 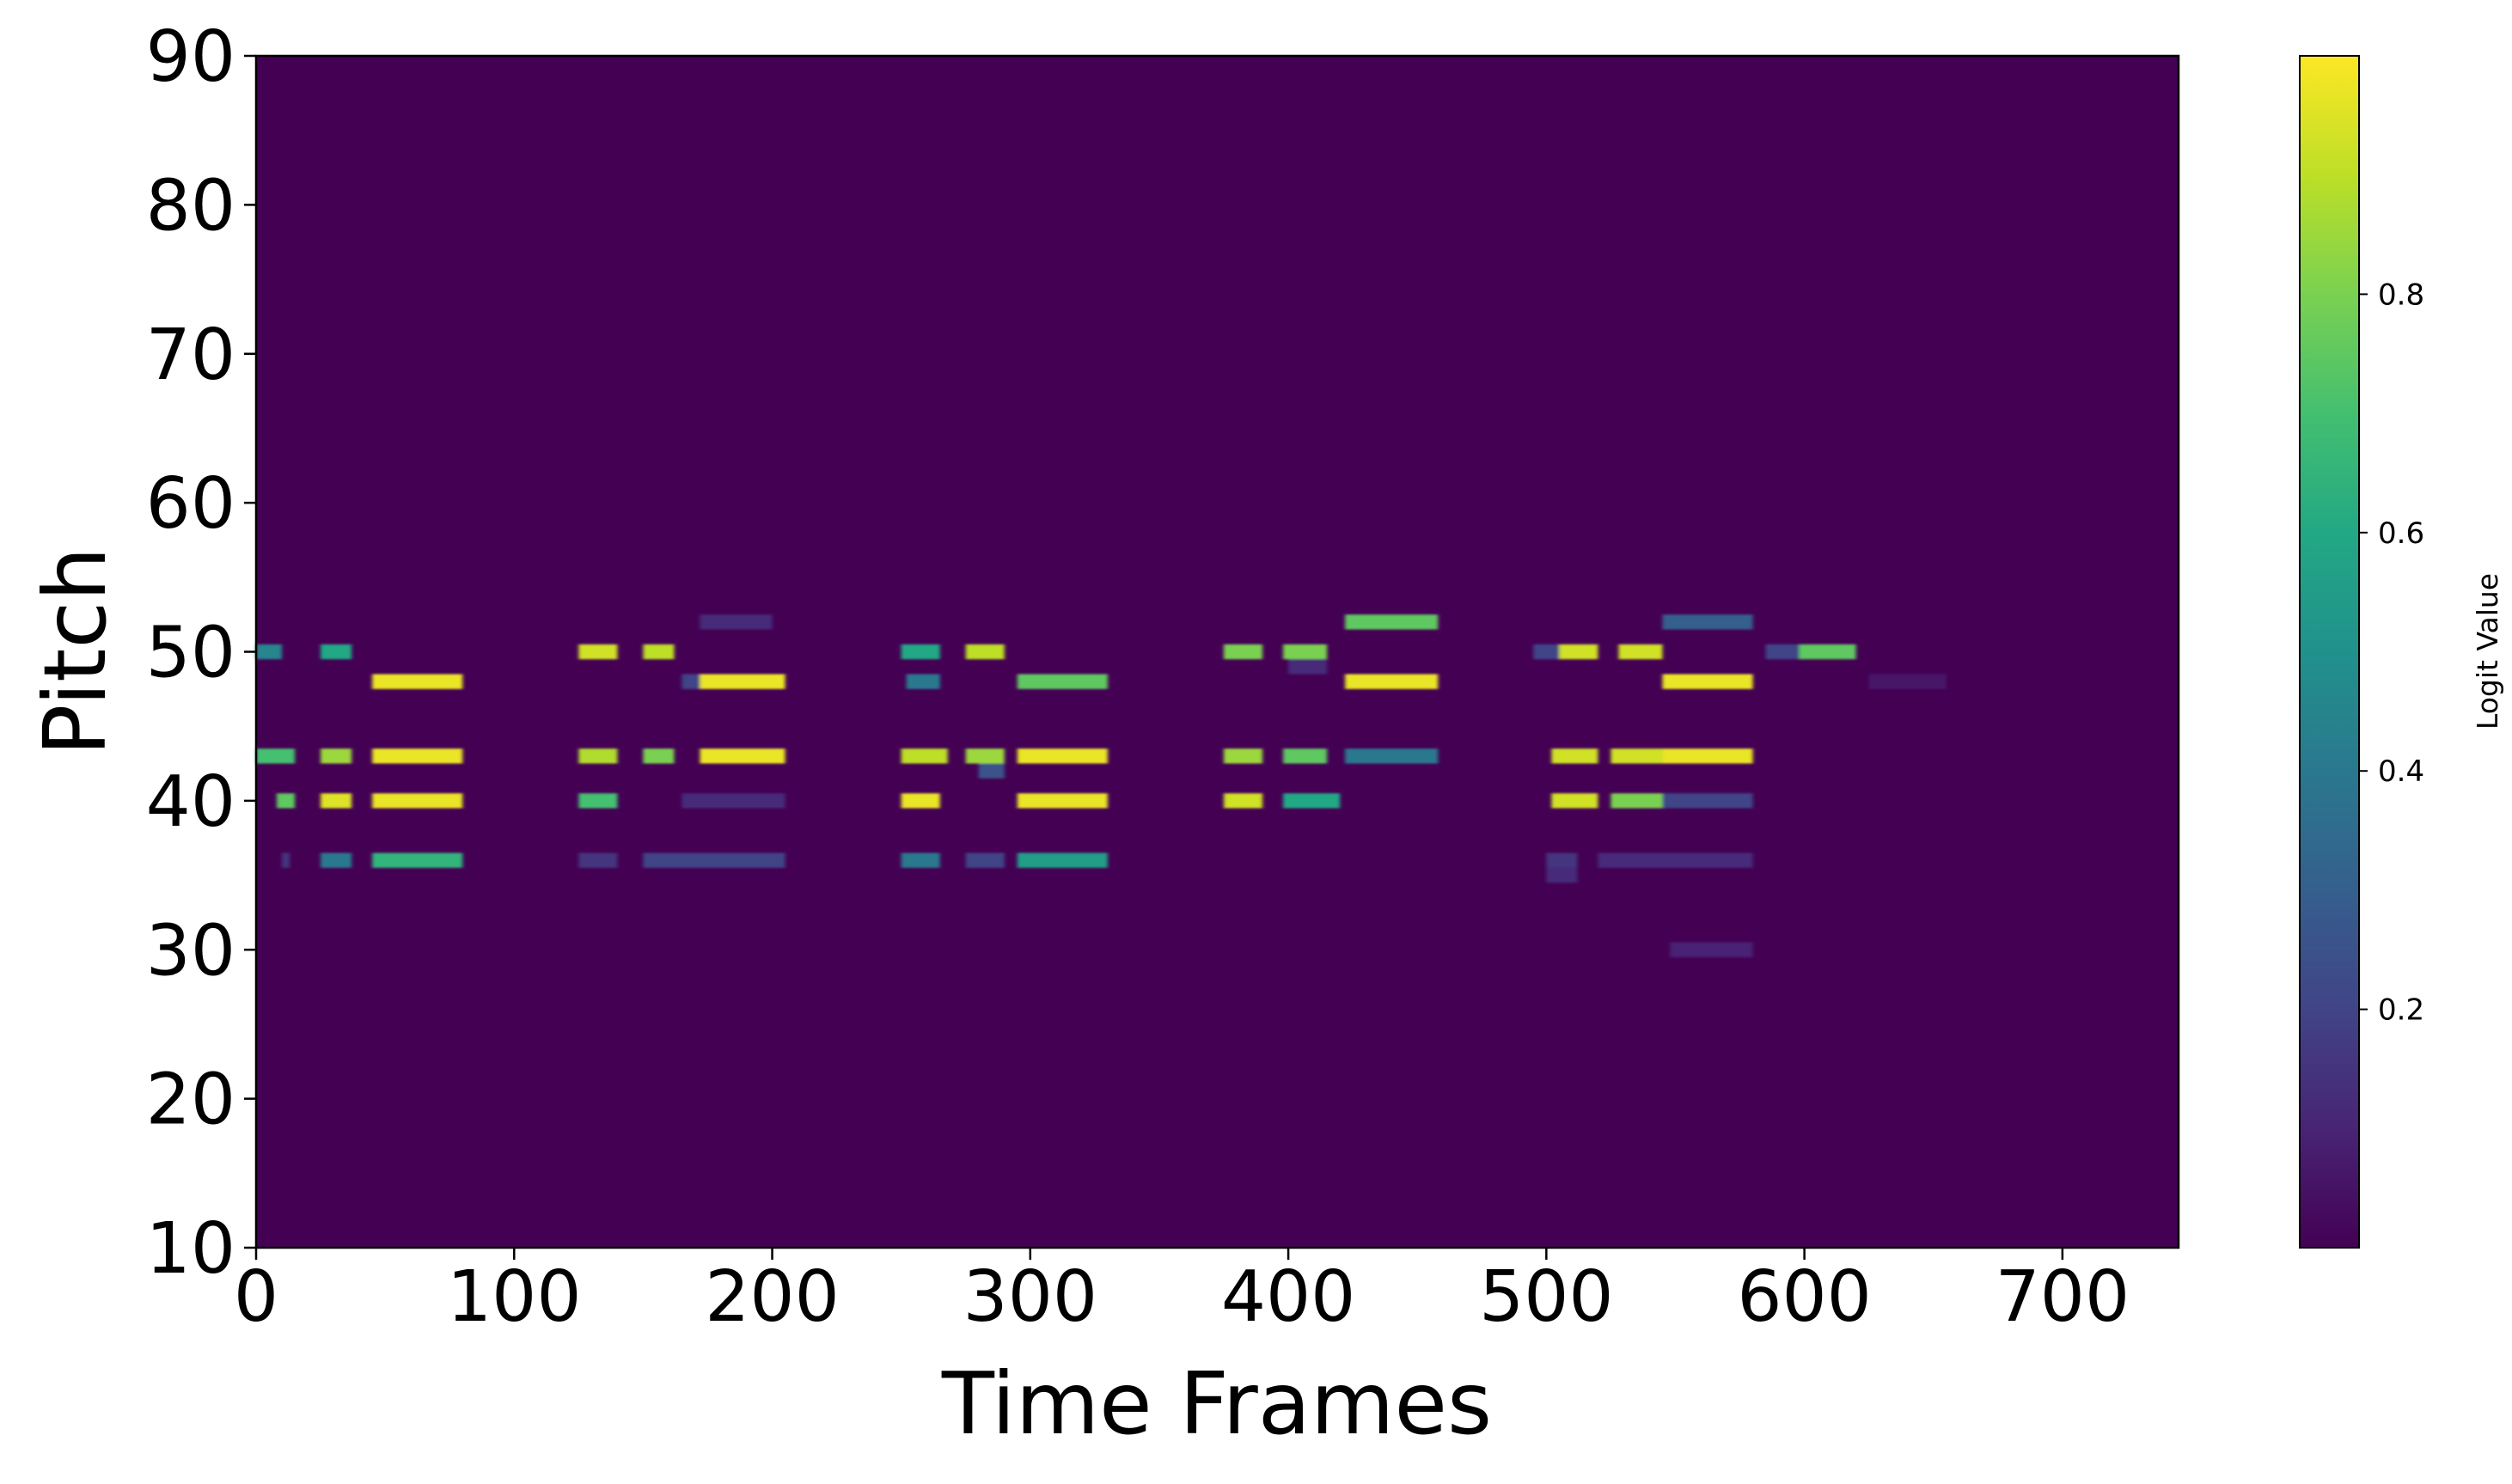 What do you see at coordinates (2329, 652) in the screenshot?
I see `colorbar` at bounding box center [2329, 652].